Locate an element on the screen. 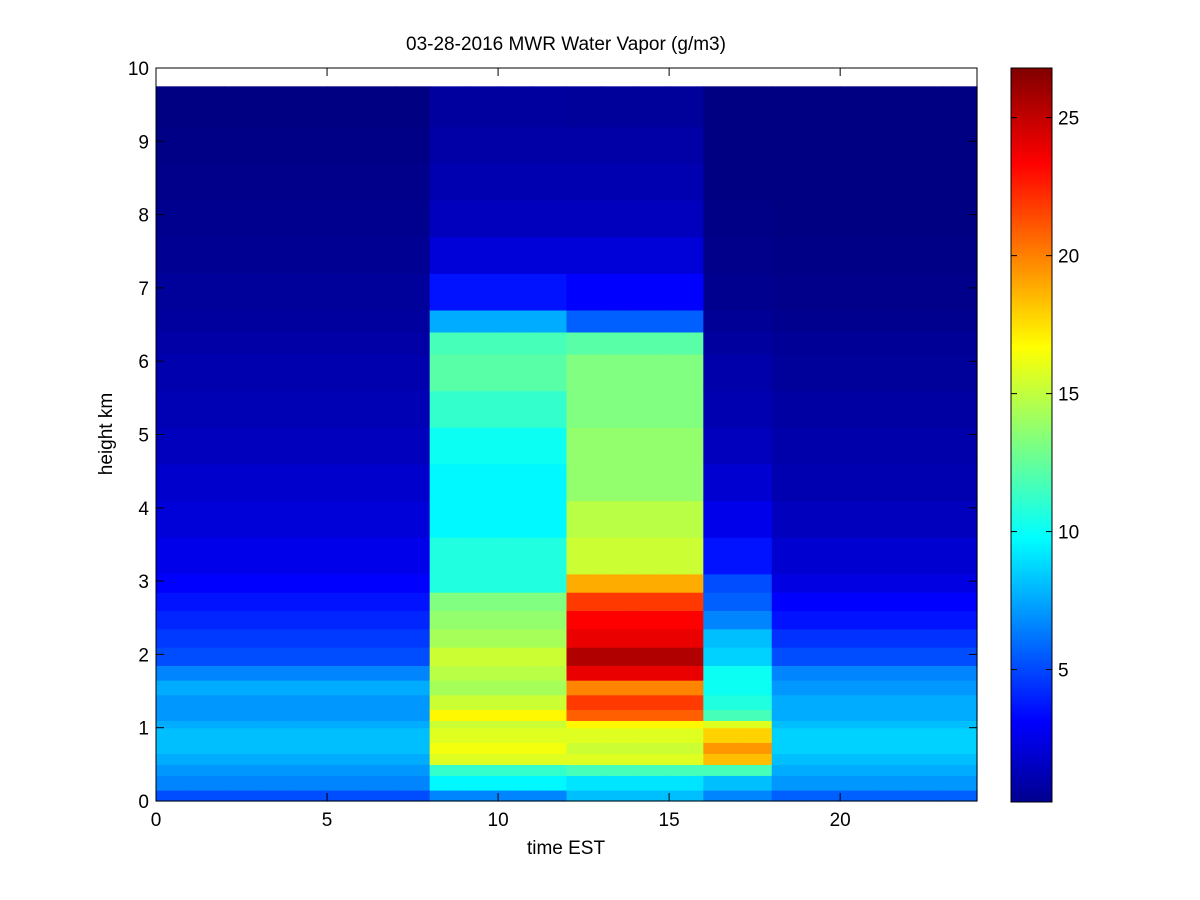 The height and width of the screenshot is (900, 1200). y-tick-label: 2 is located at coordinates (143, 655).